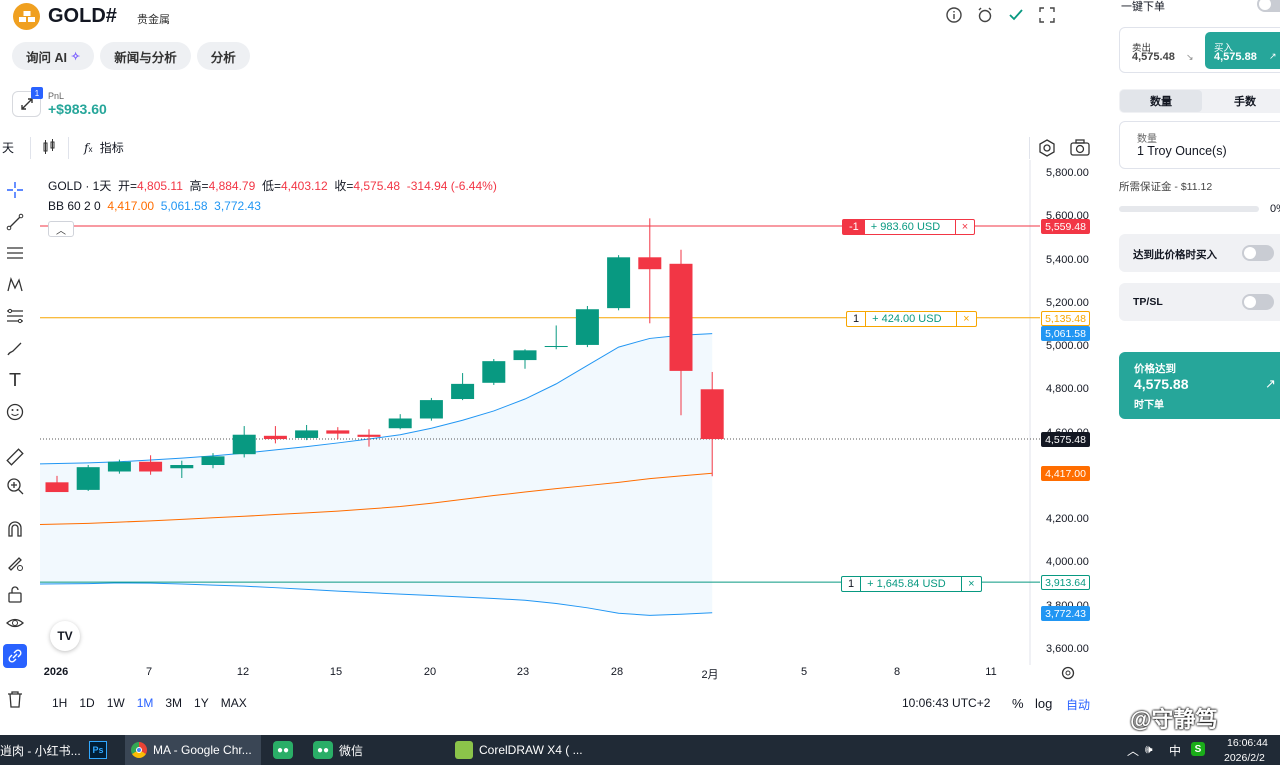 The image size is (1280, 765). Describe the element at coordinates (15, 457) in the screenshot. I see `ruler-icon` at that location.